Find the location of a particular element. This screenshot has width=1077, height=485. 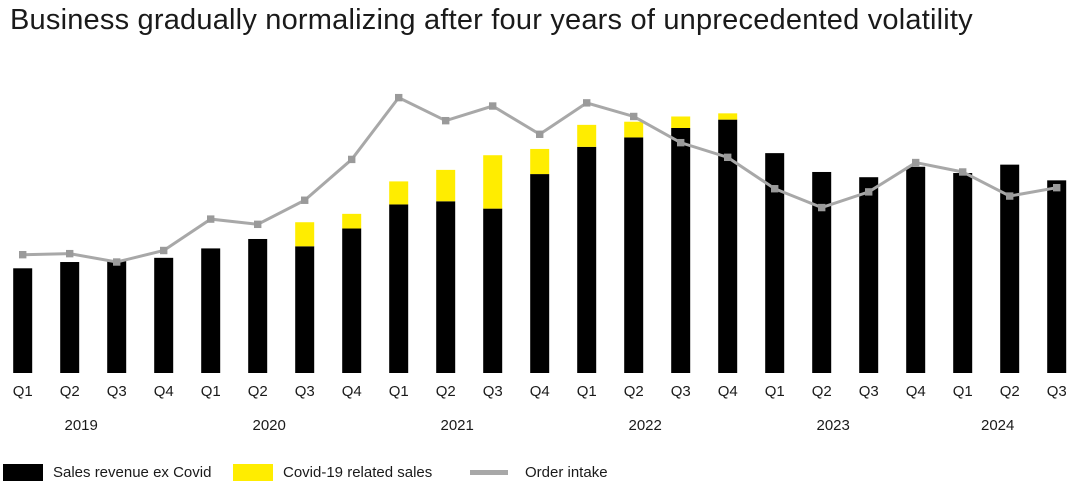

x-axis-quarter-label-2: Q3 is located at coordinates (117, 391).